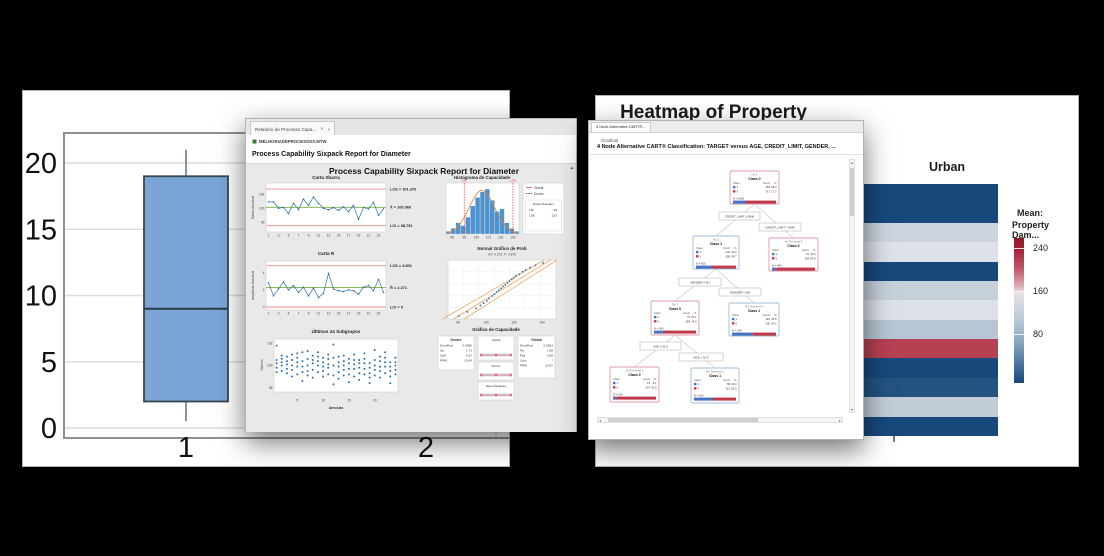 Image resolution: width=1104 pixels, height=556 pixels. Describe the element at coordinates (894, 439) in the screenshot. I see `heatmap-axis-tick` at that location.